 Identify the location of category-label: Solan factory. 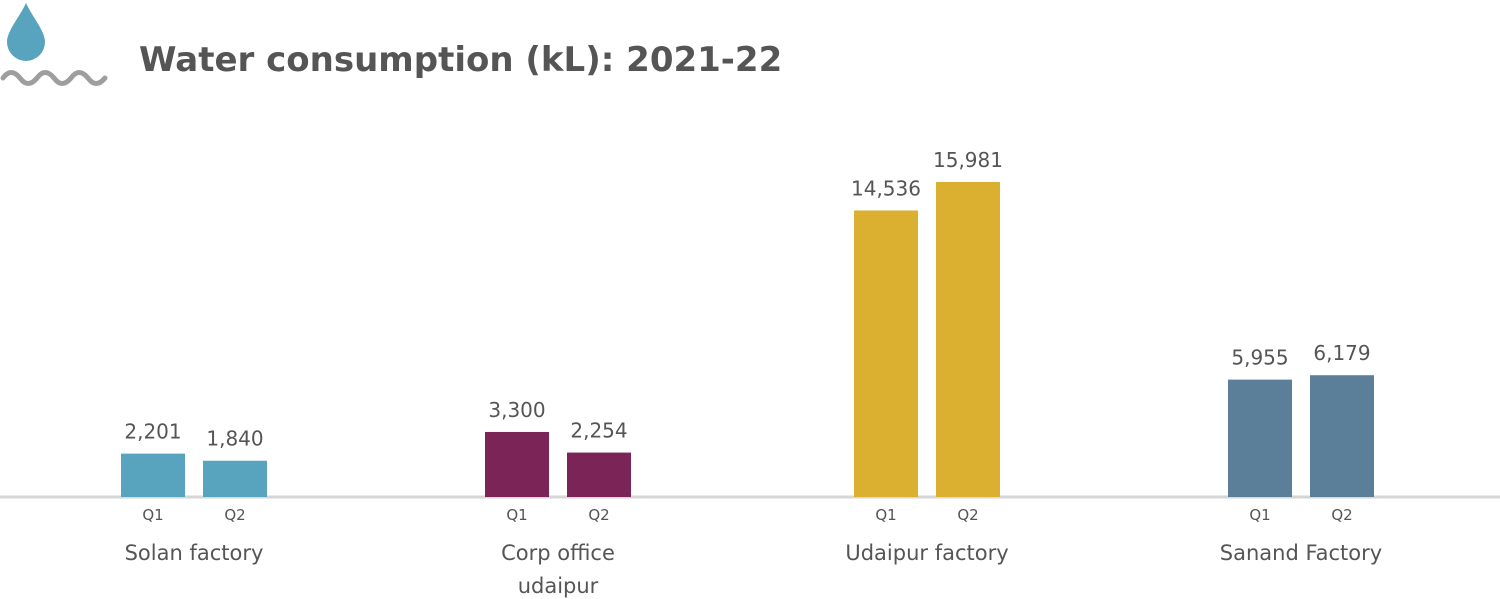
(194, 553).